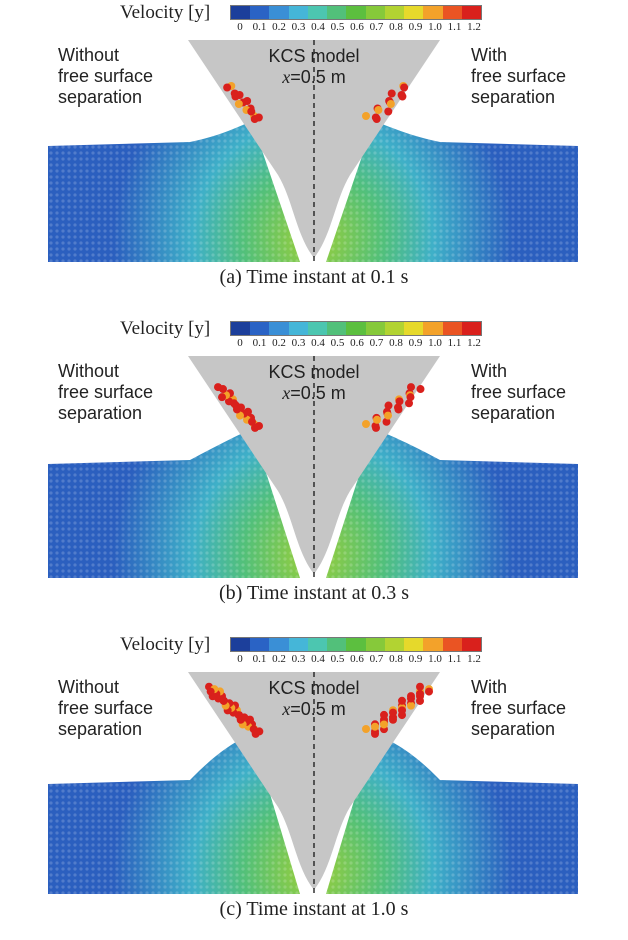 The image size is (628, 940). What do you see at coordinates (454, 343) in the screenshot?
I see `colorbar-tick: 1.1` at bounding box center [454, 343].